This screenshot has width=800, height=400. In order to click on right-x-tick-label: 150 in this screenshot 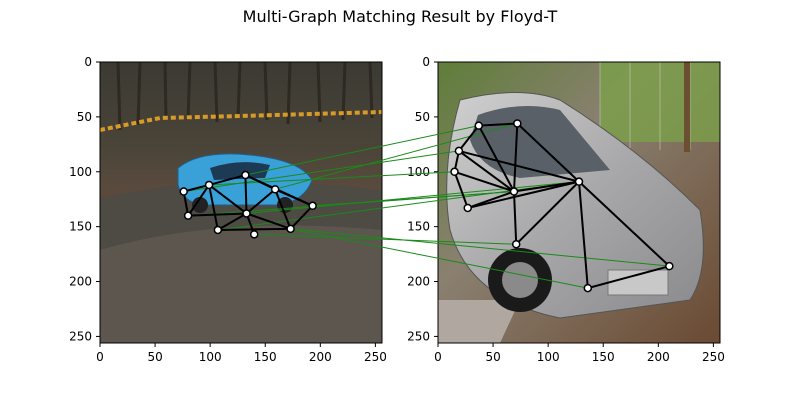, I will do `click(603, 357)`.